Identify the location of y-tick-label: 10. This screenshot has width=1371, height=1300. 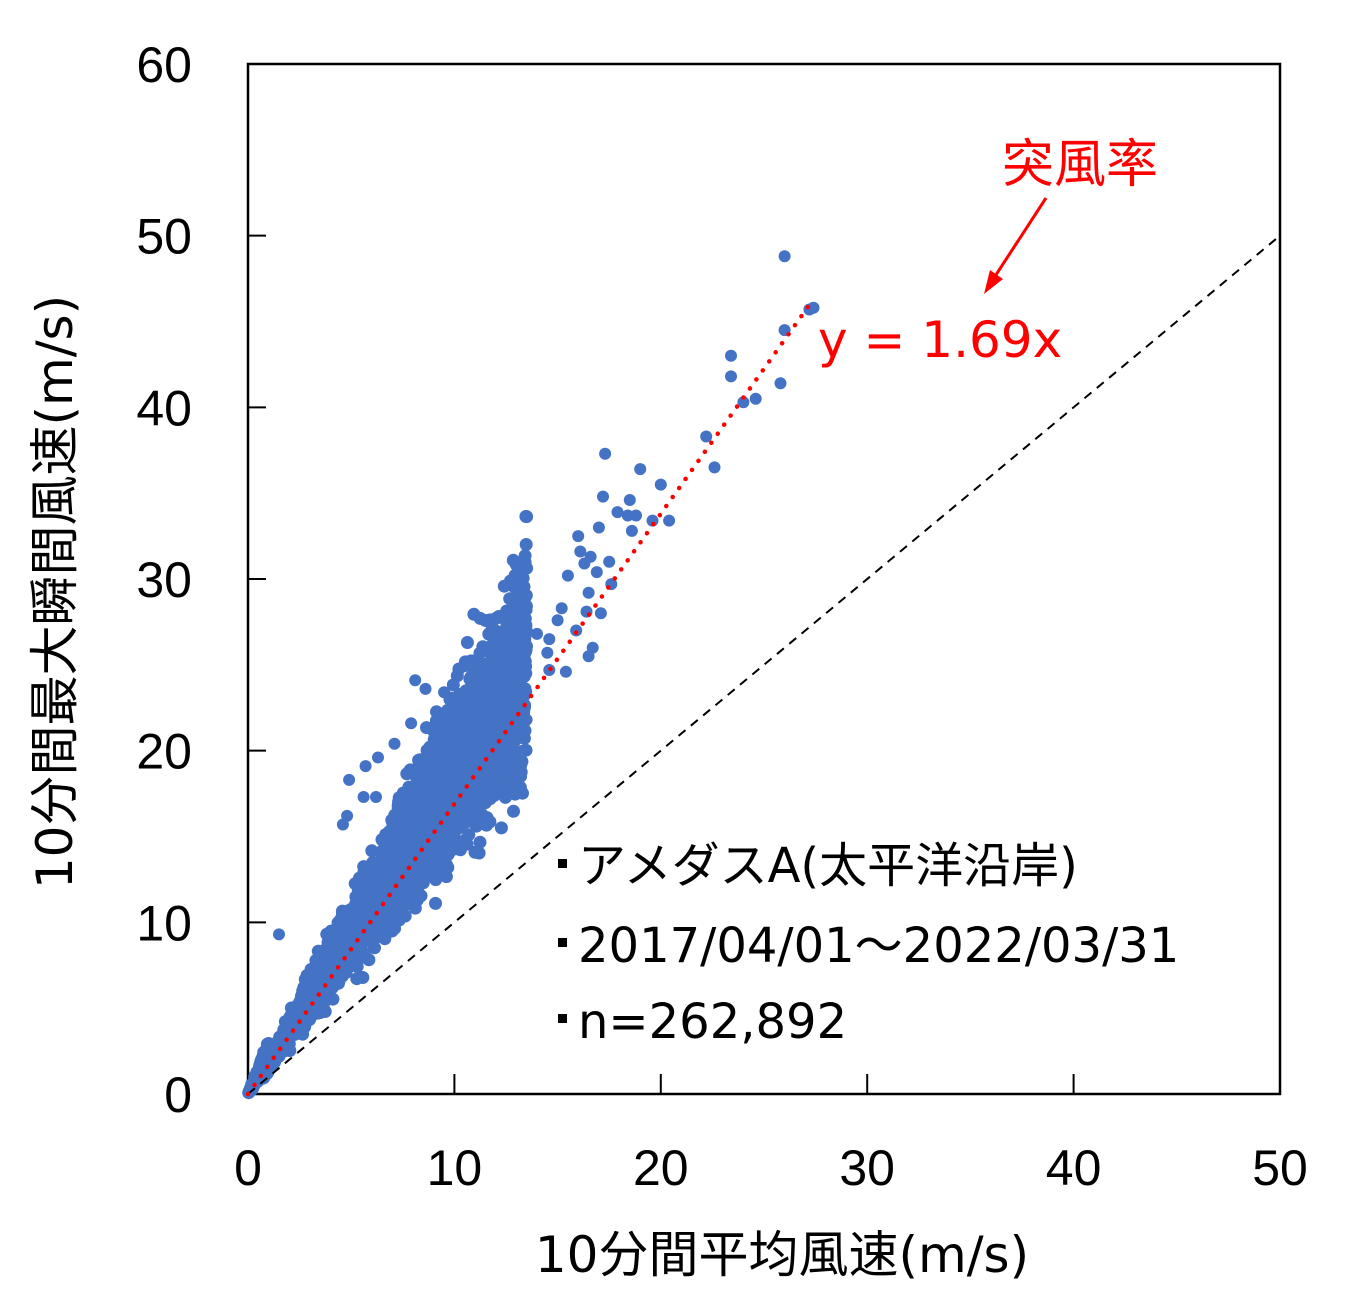
(164, 923).